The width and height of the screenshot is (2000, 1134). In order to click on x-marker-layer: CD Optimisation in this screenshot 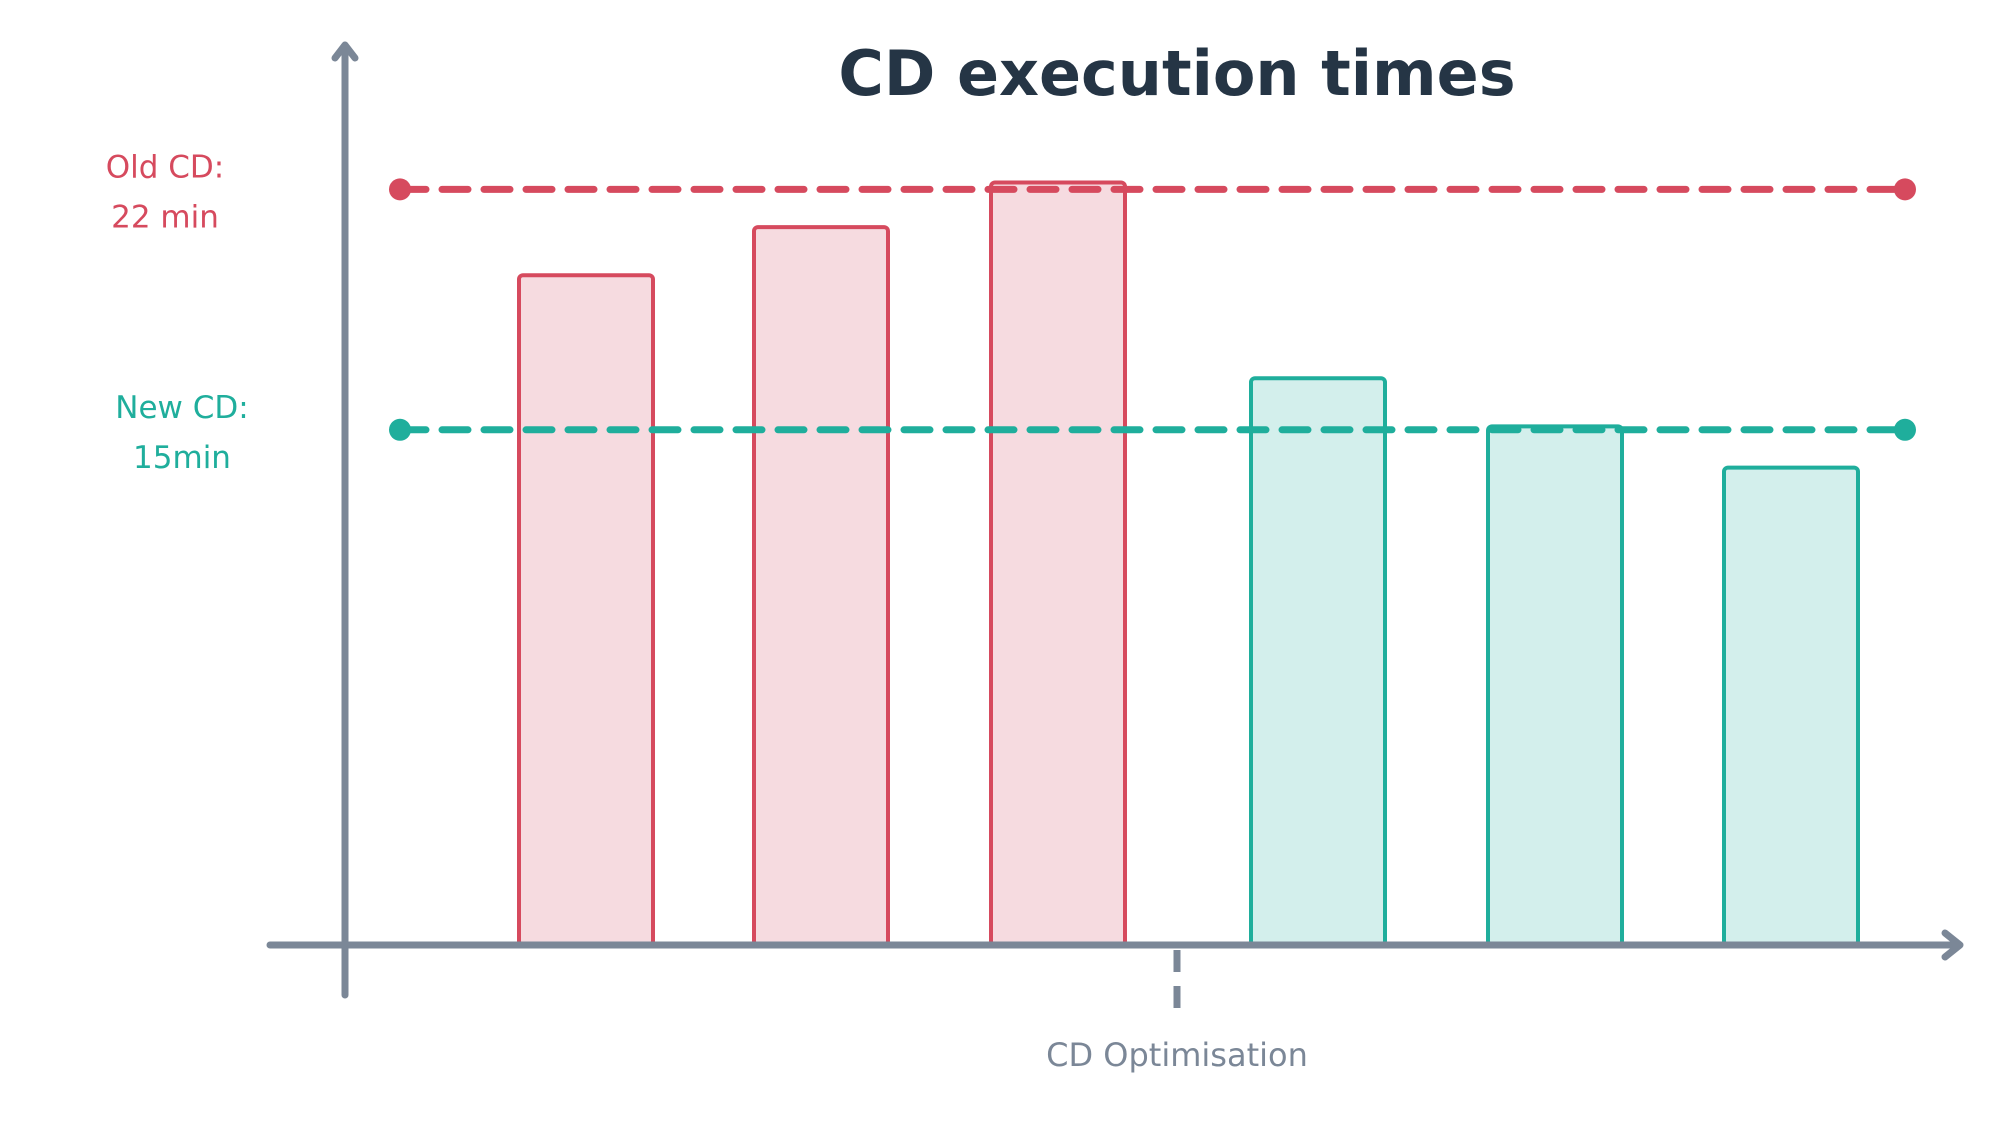, I will do `click(1177, 1012)`.